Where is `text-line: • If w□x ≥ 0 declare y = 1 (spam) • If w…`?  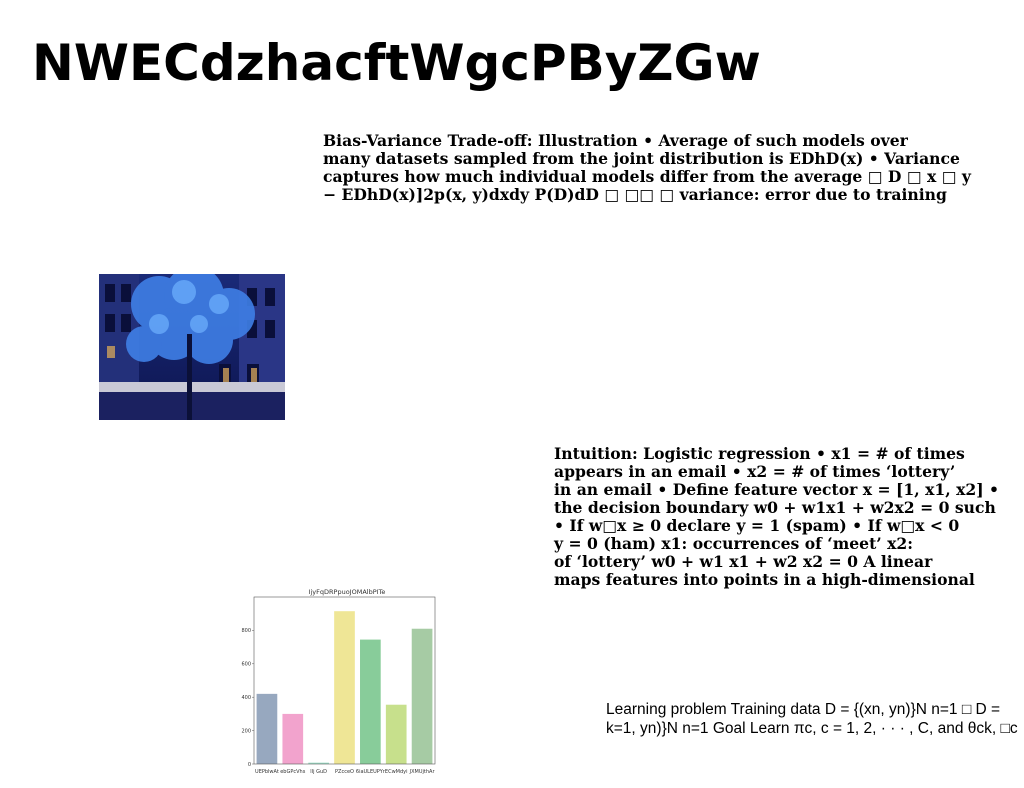
text-line: • If w□x ≥ 0 declare y = 1 (spam) • If w… is located at coordinates (757, 525).